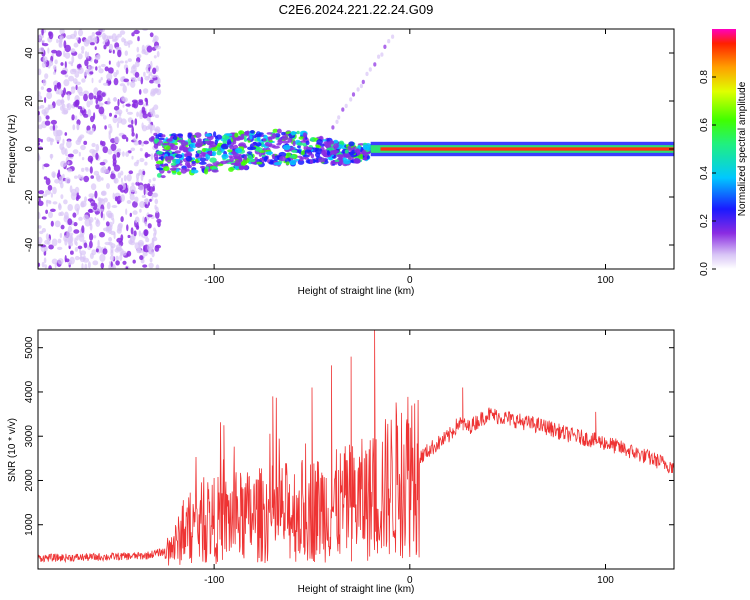  I want to click on page-title: C2E6.2024.221.22.24.G09, so click(356, 9).